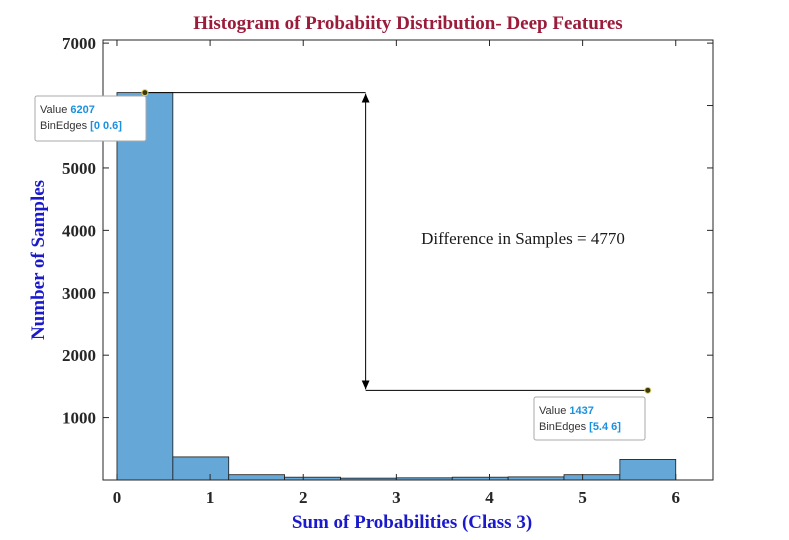  What do you see at coordinates (79, 230) in the screenshot?
I see `y-tick-label: 4000` at bounding box center [79, 230].